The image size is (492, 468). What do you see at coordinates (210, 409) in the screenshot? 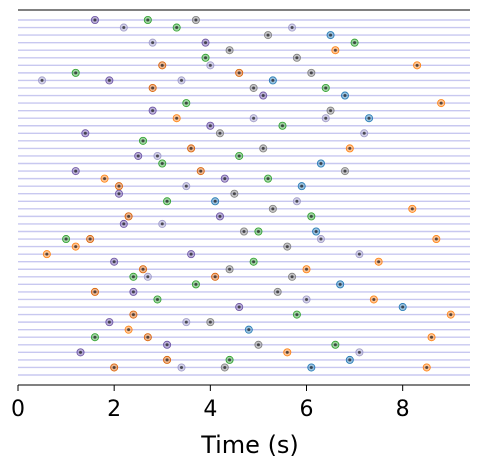
I see `x-tick-label: 4` at bounding box center [210, 409].